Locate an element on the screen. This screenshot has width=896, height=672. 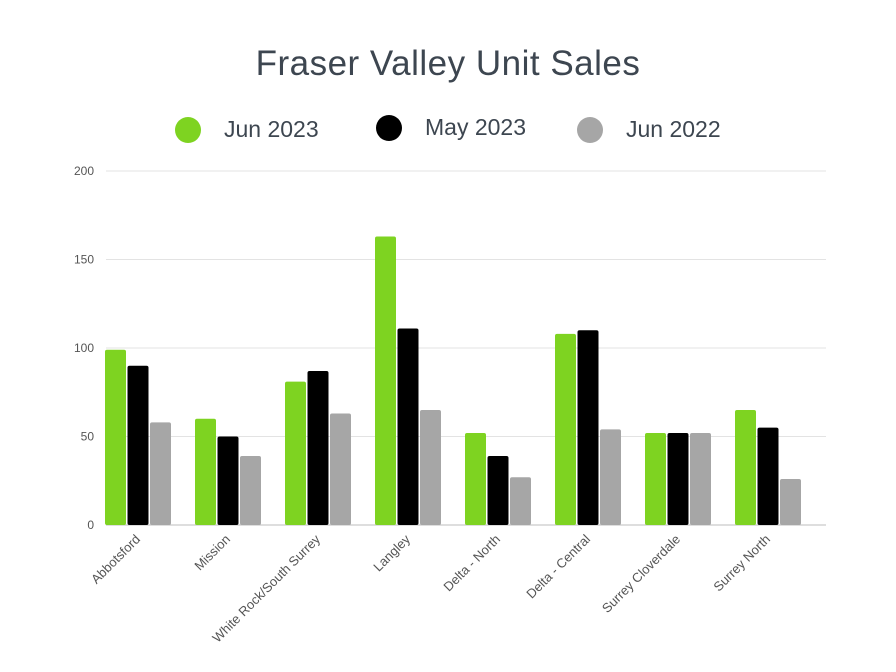
x-tick-label: Surrey Cloverdale is located at coordinates (641, 574).